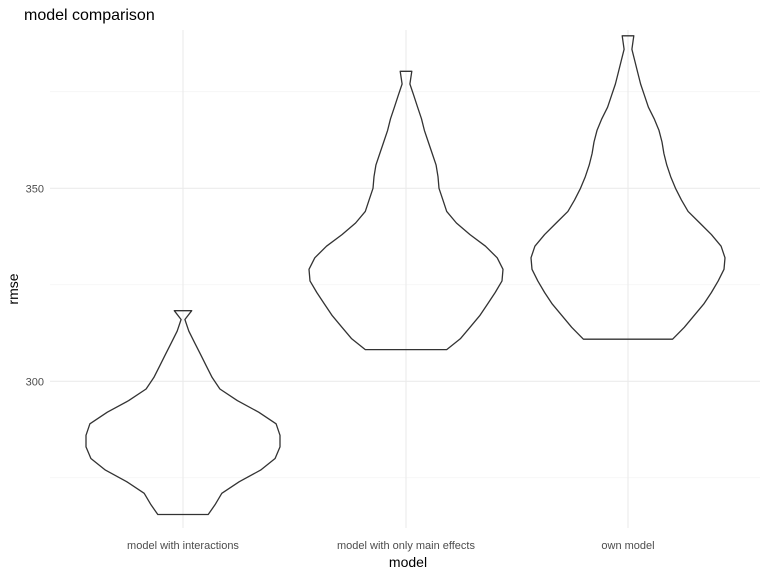 The width and height of the screenshot is (768, 576). What do you see at coordinates (628, 187) in the screenshot?
I see `violin-own-model` at bounding box center [628, 187].